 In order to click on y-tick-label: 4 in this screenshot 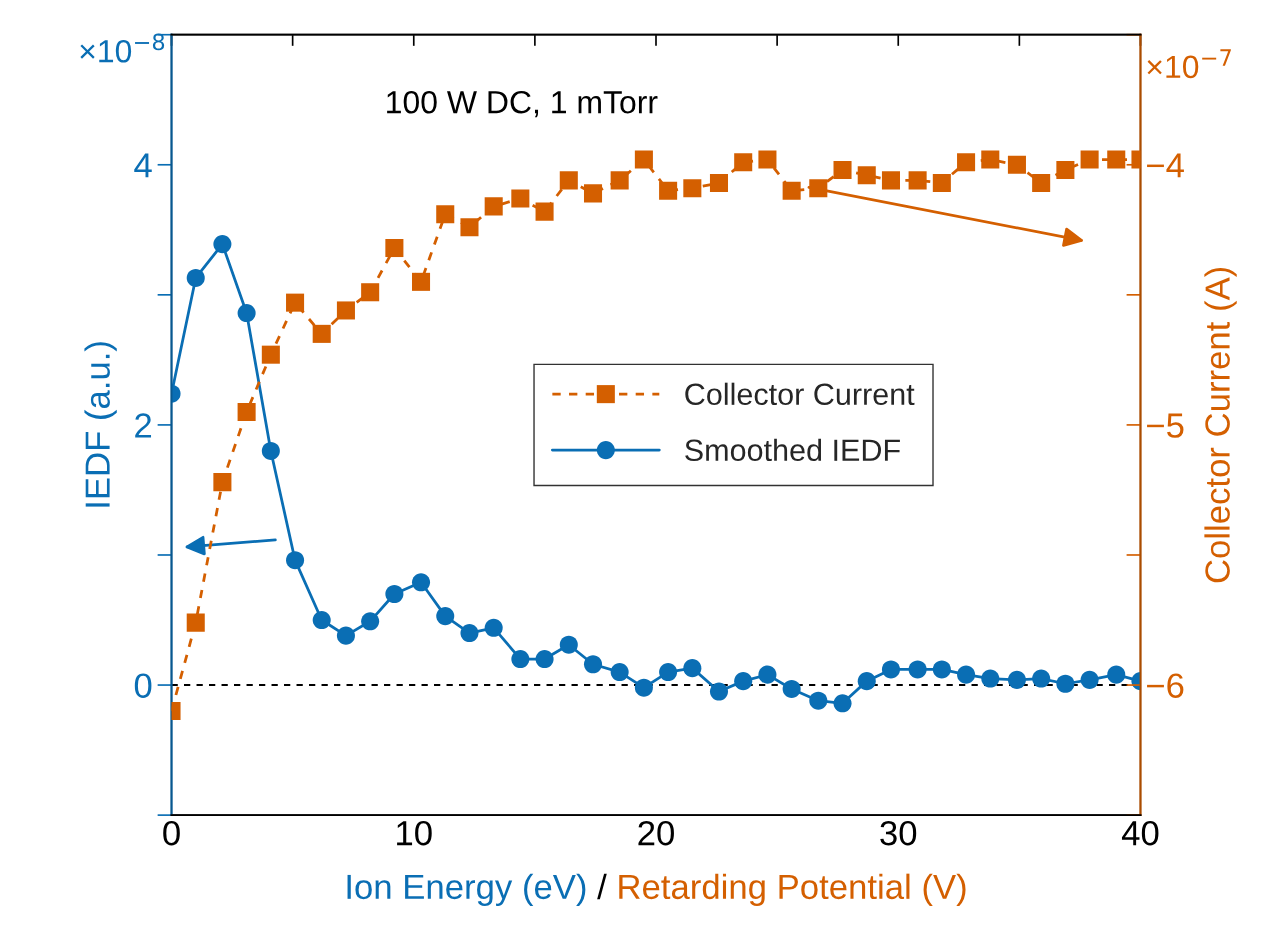, I will do `click(143, 165)`.